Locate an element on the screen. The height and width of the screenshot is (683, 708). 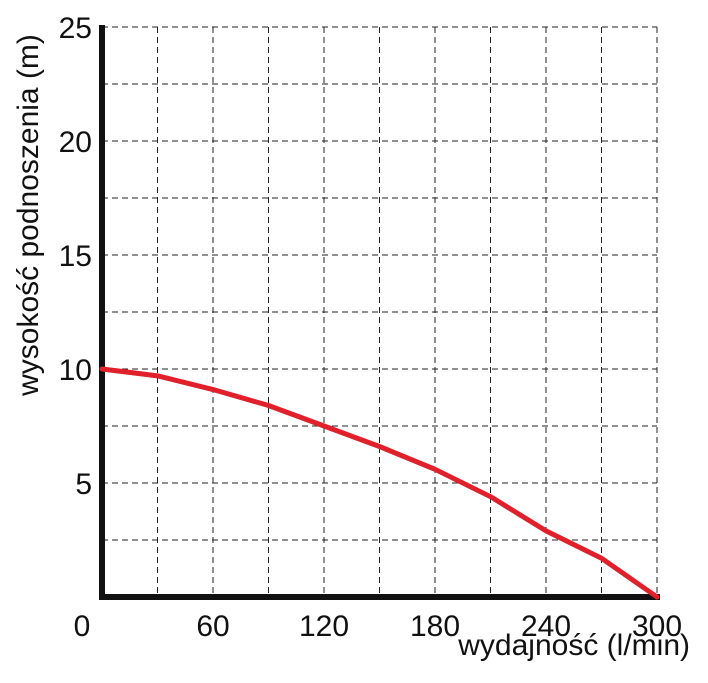
y-tick-label: 10 is located at coordinates (75, 370).